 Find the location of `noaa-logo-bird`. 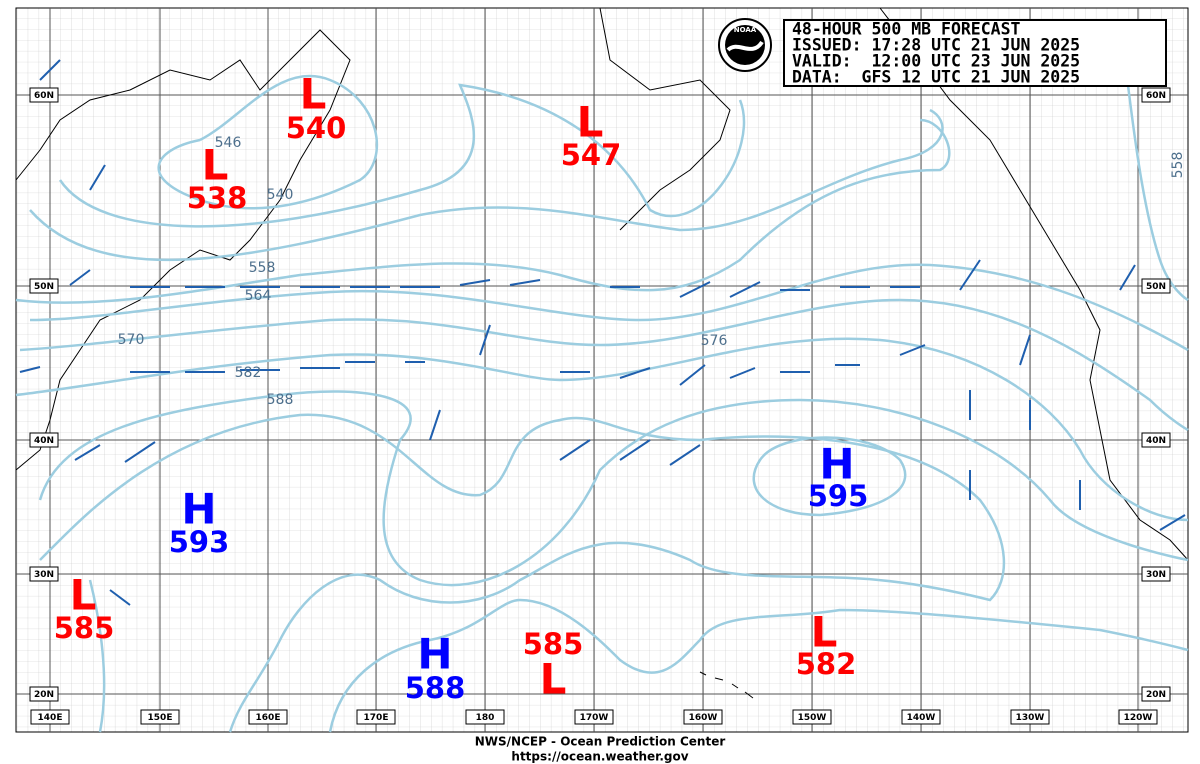

noaa-logo-bird is located at coordinates (745, 46).